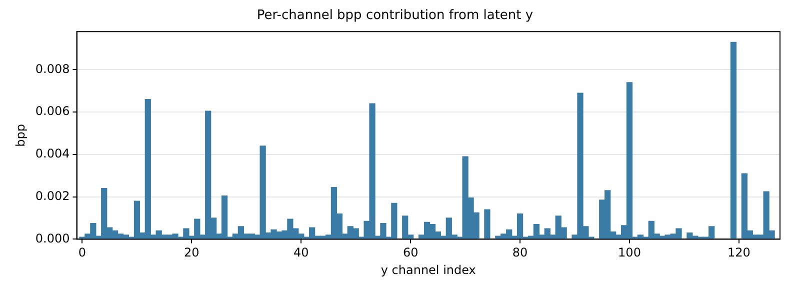 This screenshot has height=290, width=790. What do you see at coordinates (301, 253) in the screenshot?
I see `x-tick-label: 40` at bounding box center [301, 253].